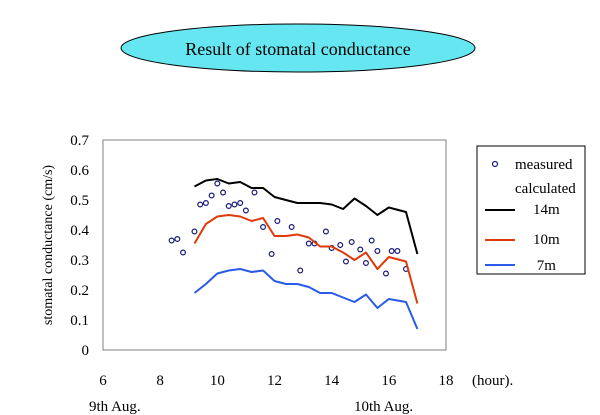 This screenshot has width=600, height=415. What do you see at coordinates (544, 266) in the screenshot?
I see `legend-label-7m: 7m` at bounding box center [544, 266].